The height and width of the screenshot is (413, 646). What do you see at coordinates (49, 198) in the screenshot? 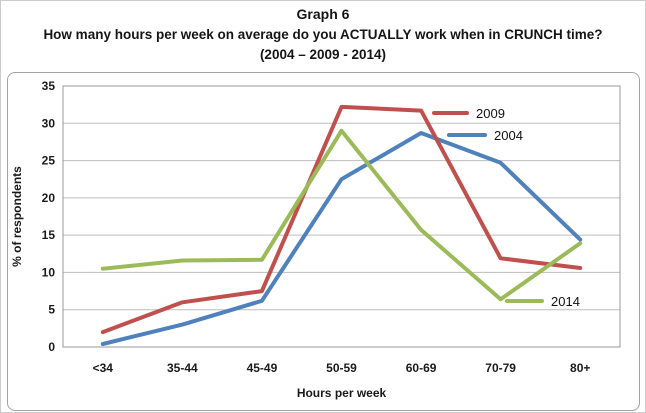
I see `y-tick-label-20: 20` at bounding box center [49, 198].